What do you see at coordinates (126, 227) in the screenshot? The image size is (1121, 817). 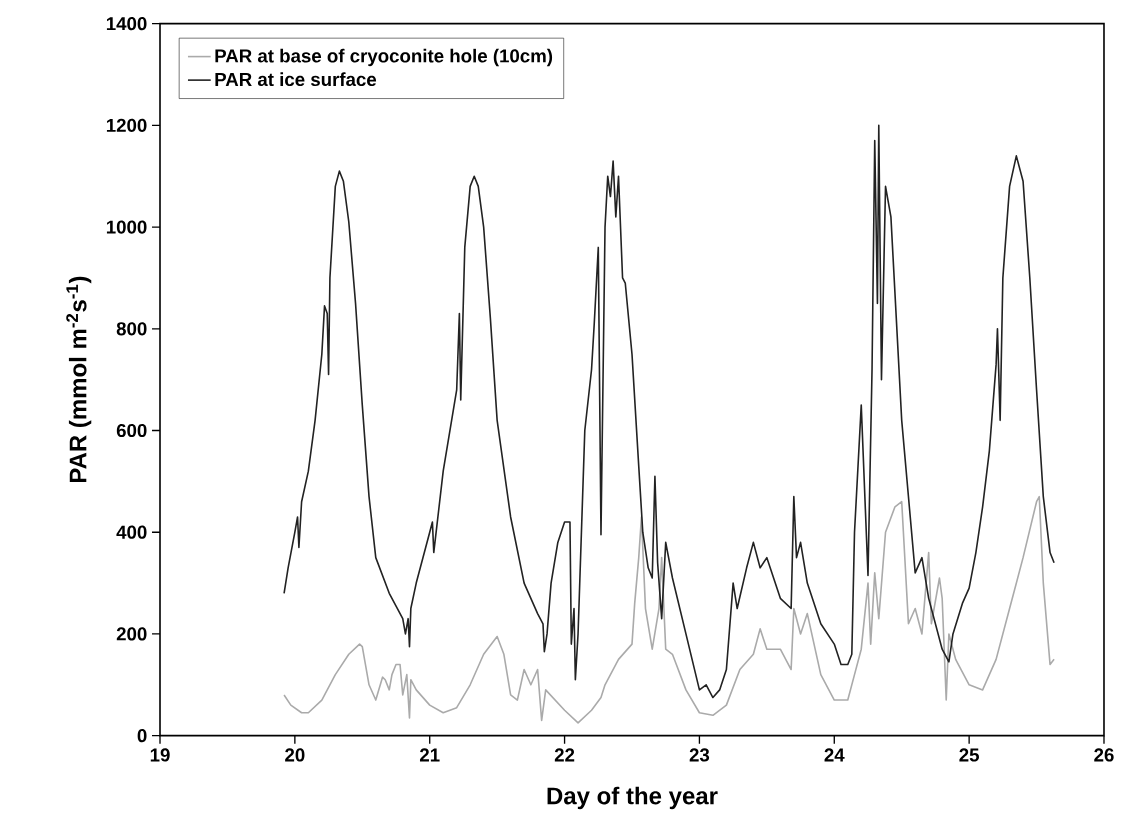 I see `y-tick-label: 1000` at bounding box center [126, 227].